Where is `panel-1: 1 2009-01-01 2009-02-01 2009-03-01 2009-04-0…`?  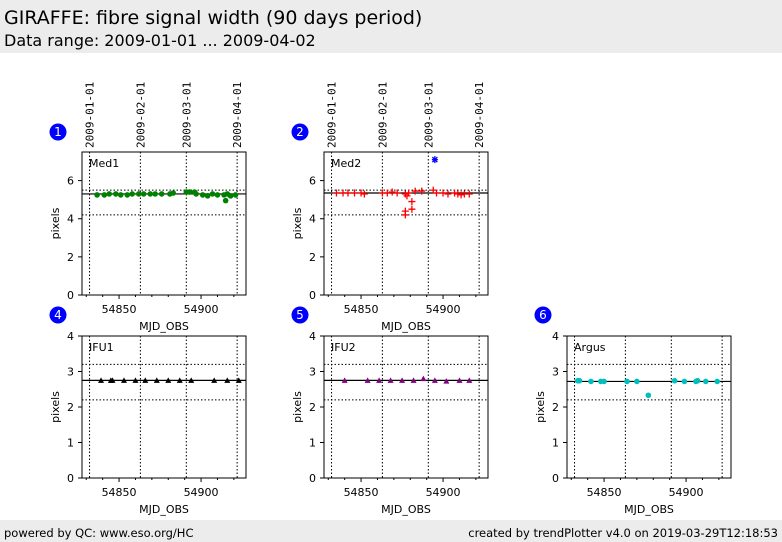 panel-1: 1 2009-01-01 2009-02-01 2009-03-01 2009-04-0… is located at coordinates (148, 207).